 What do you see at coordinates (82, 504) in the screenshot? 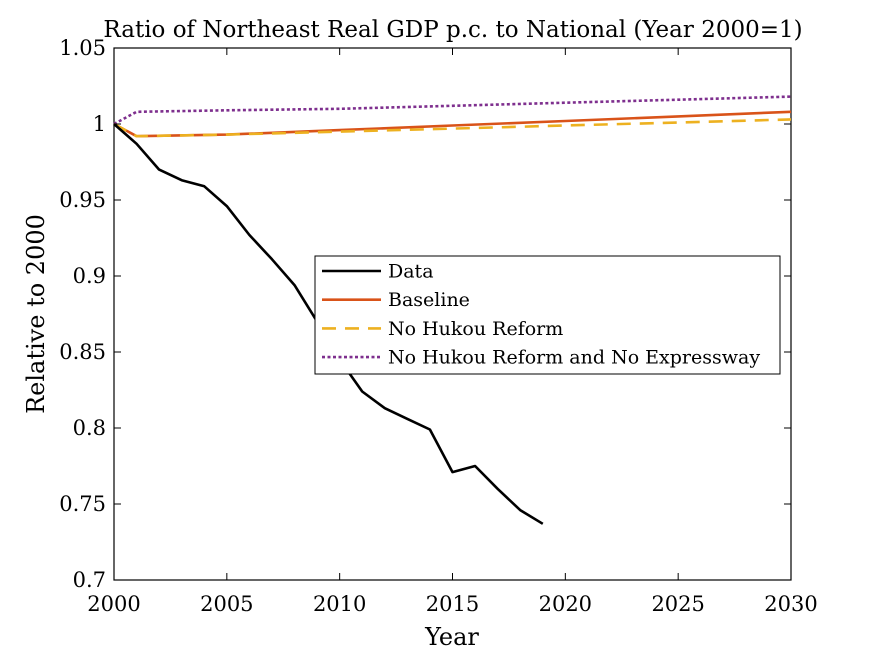
I see `y-tick-label: 0.75` at bounding box center [82, 504].